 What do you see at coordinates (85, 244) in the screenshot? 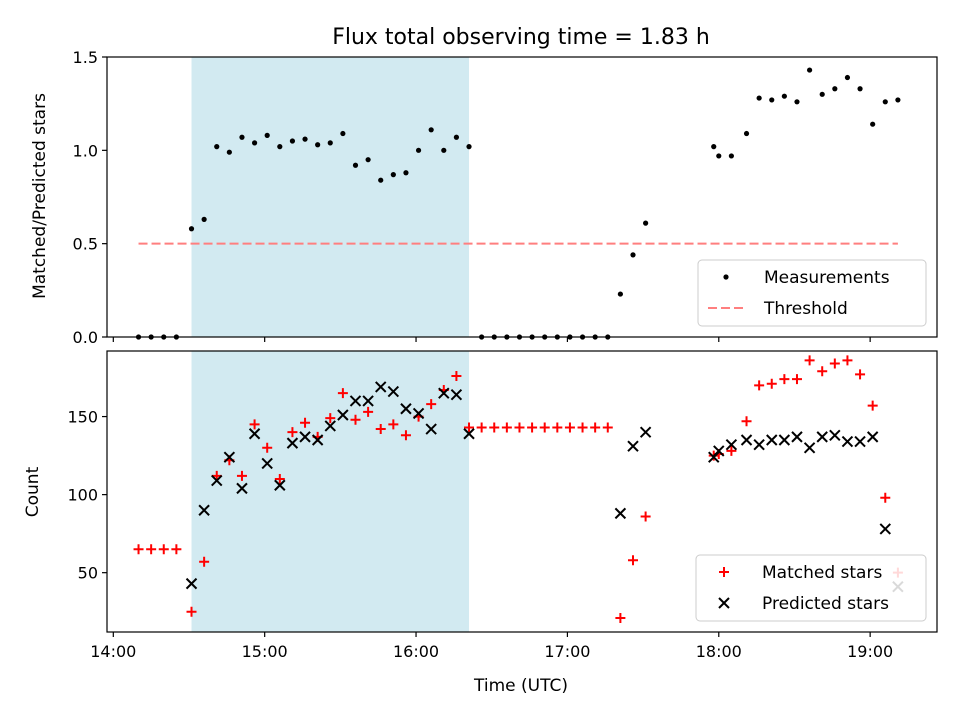
I see `top-y-tick-label: 0.5` at bounding box center [85, 244].